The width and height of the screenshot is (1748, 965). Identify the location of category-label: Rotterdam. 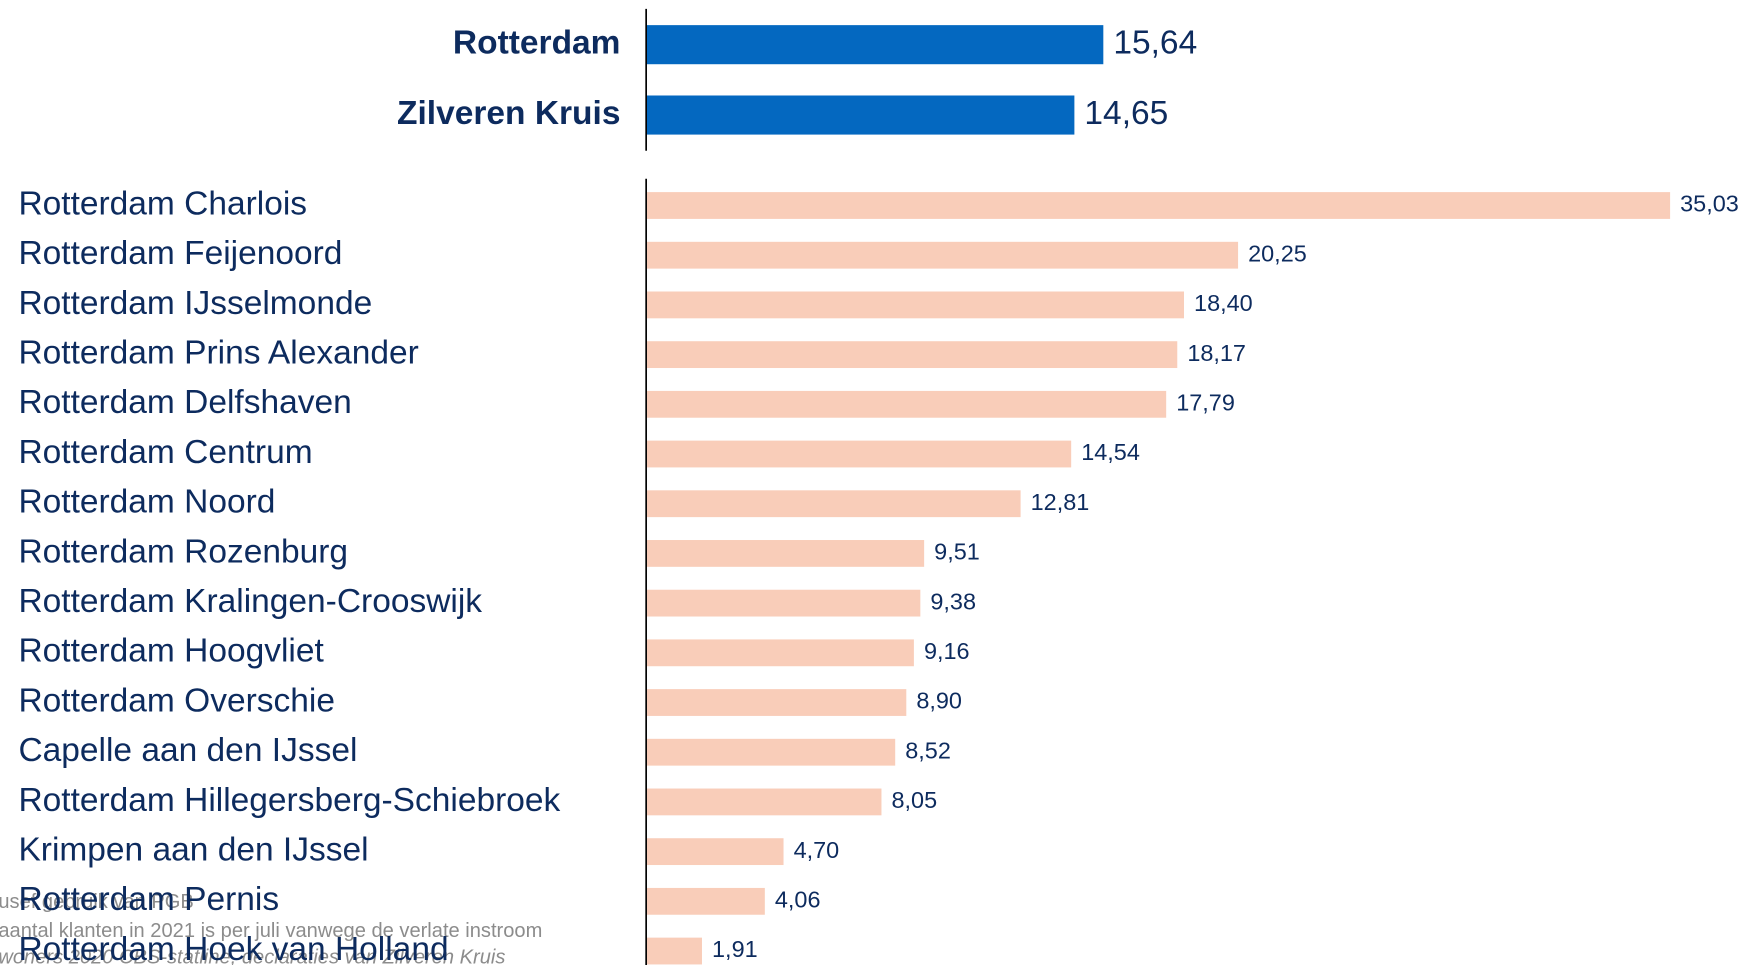
(537, 43).